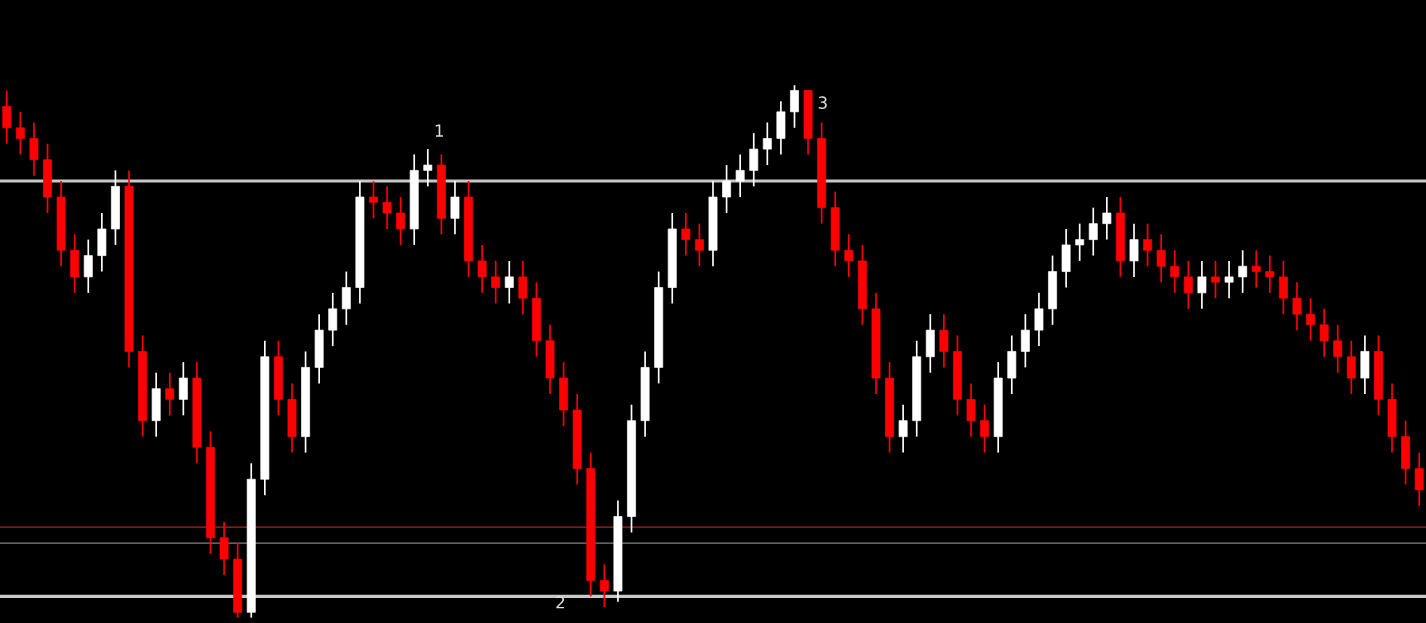 The height and width of the screenshot is (623, 1426). Describe the element at coordinates (822, 102) in the screenshot. I see `annotation: 3` at that location.